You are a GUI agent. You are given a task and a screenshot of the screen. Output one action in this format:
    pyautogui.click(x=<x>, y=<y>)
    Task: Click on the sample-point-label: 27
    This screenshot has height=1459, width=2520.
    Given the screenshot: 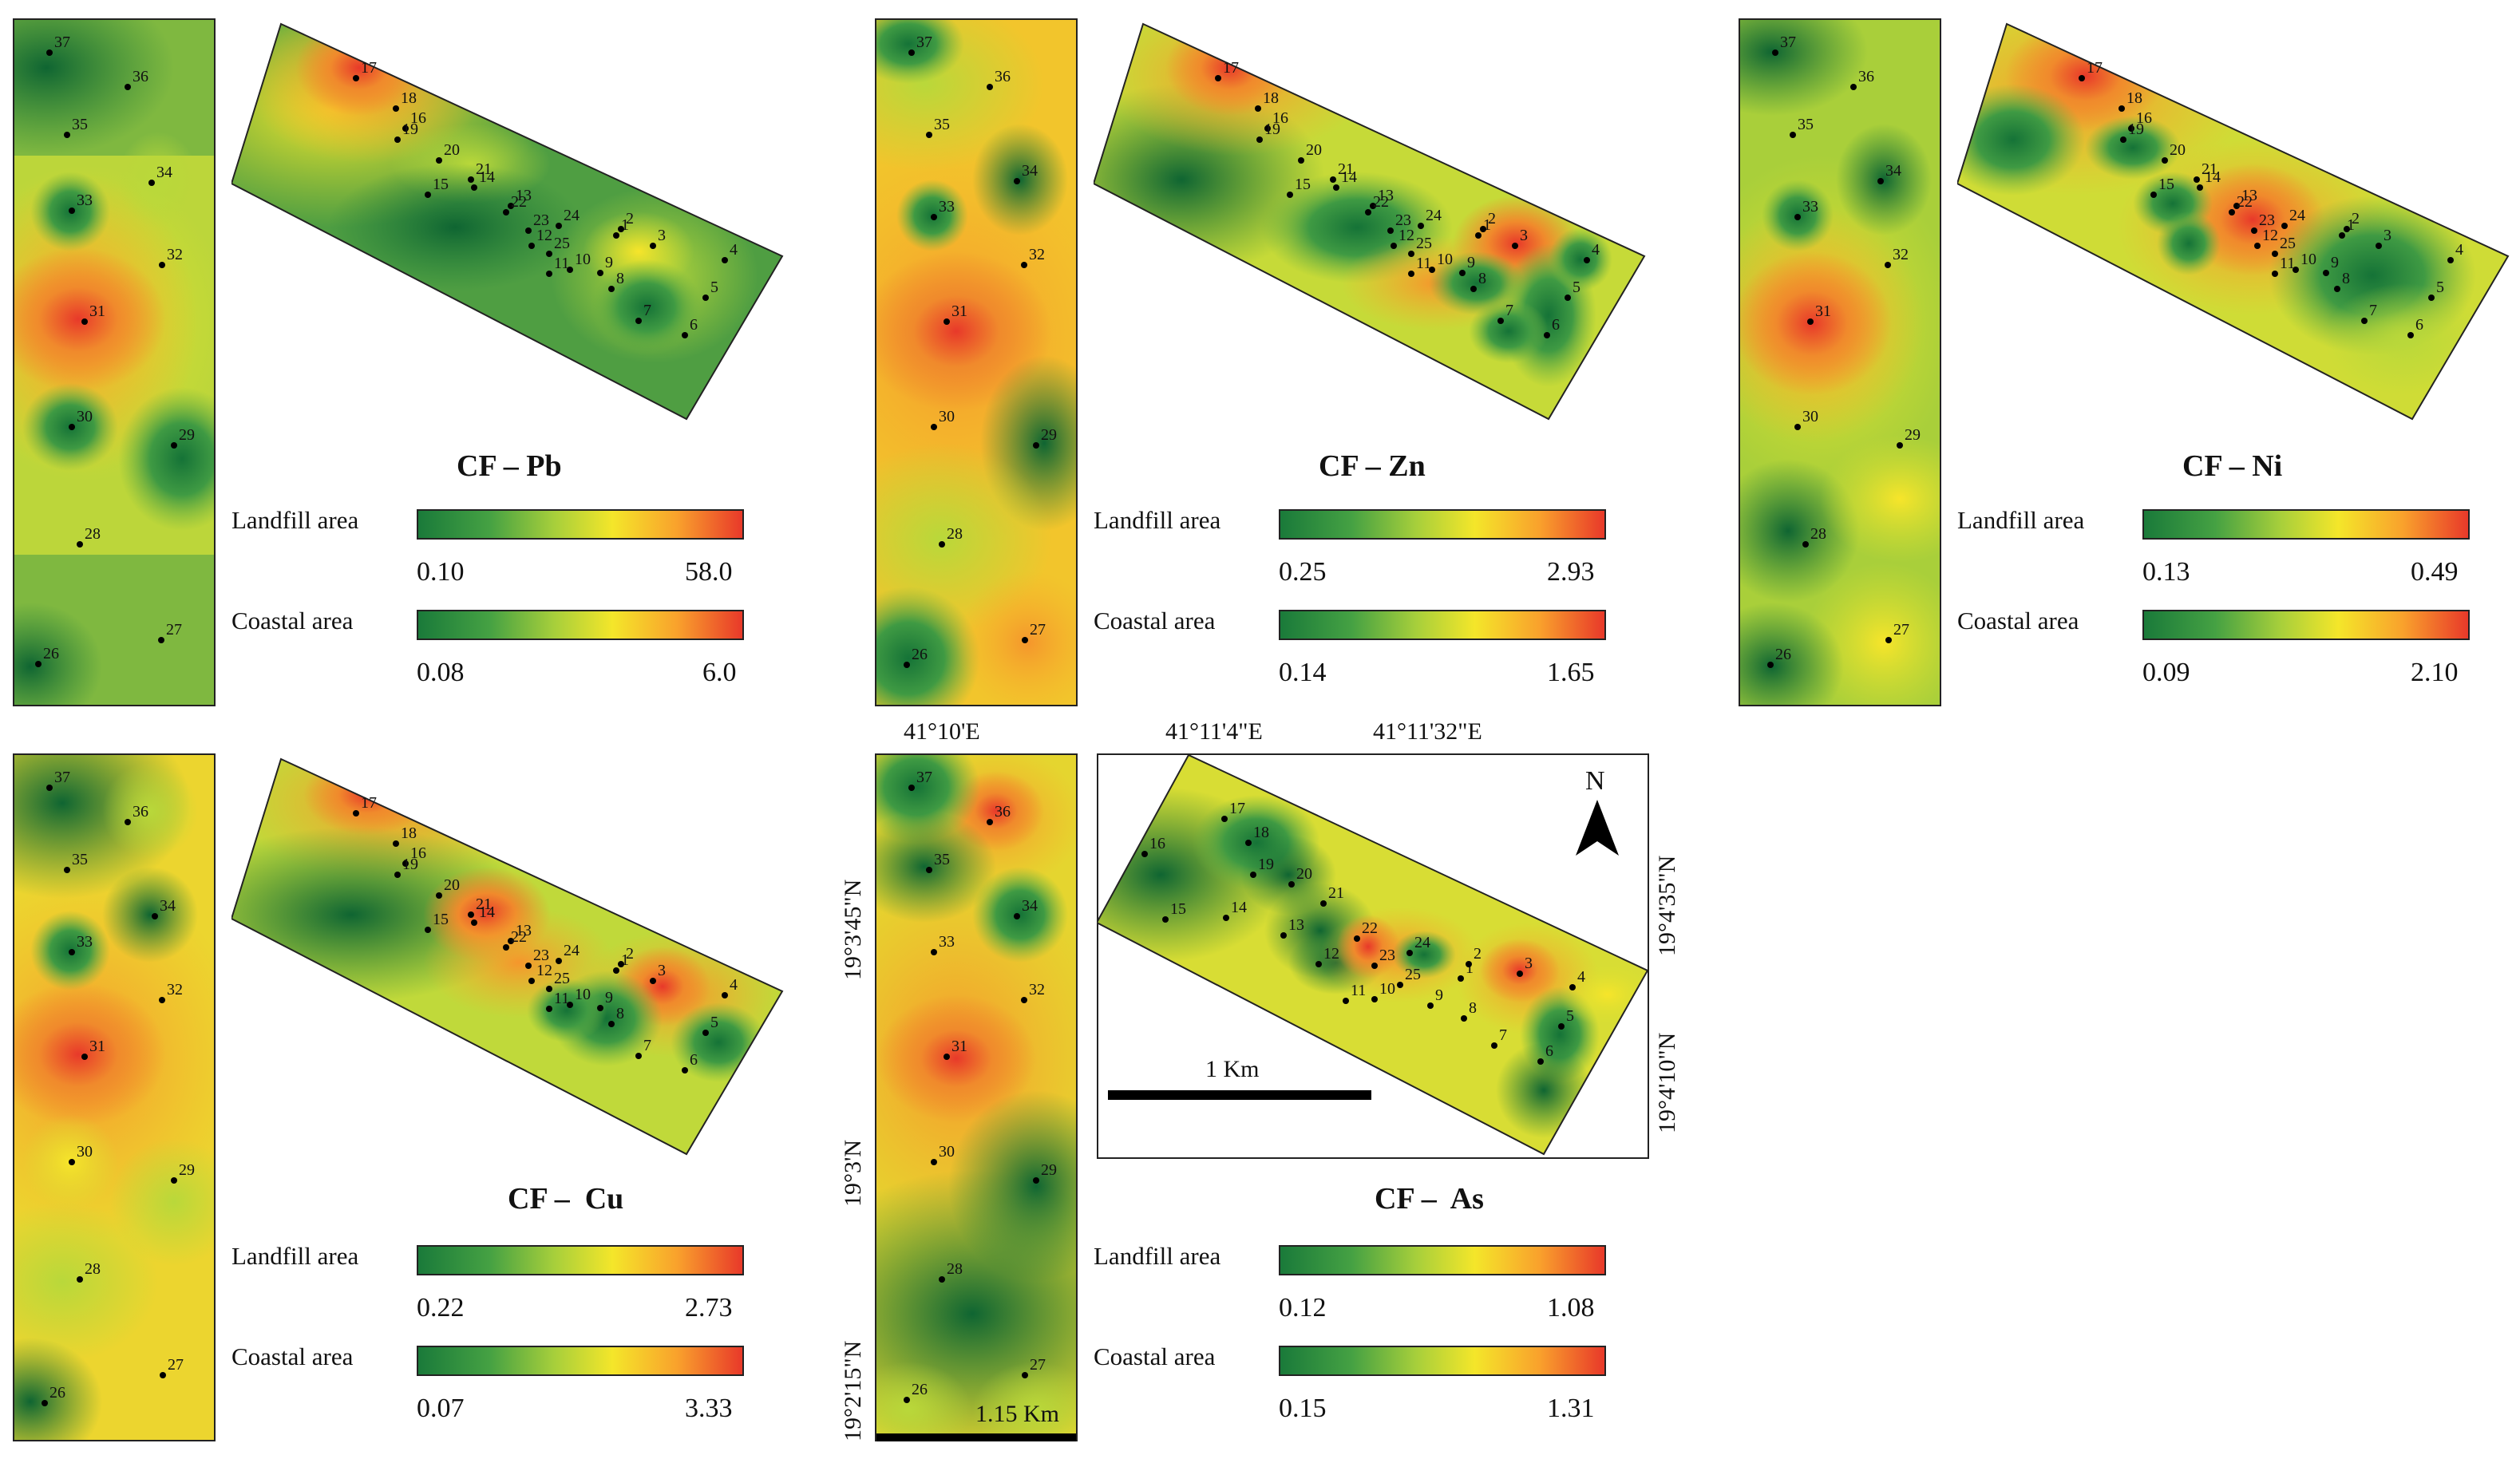 What is the action you would take?
    pyautogui.click(x=174, y=630)
    